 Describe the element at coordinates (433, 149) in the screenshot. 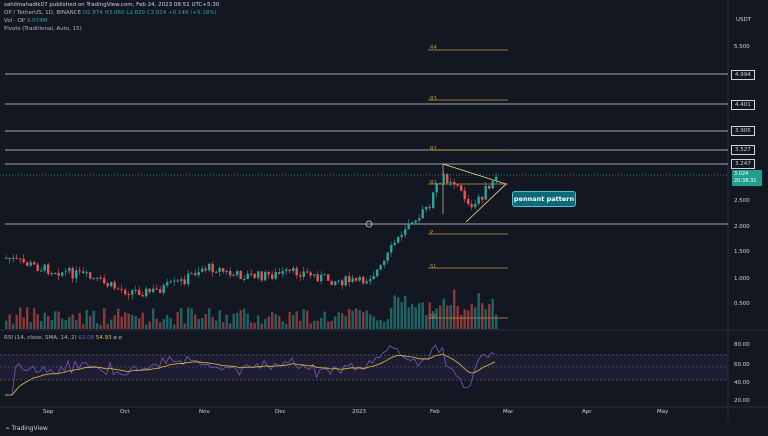

I see `pivot-label-r2: R2` at that location.